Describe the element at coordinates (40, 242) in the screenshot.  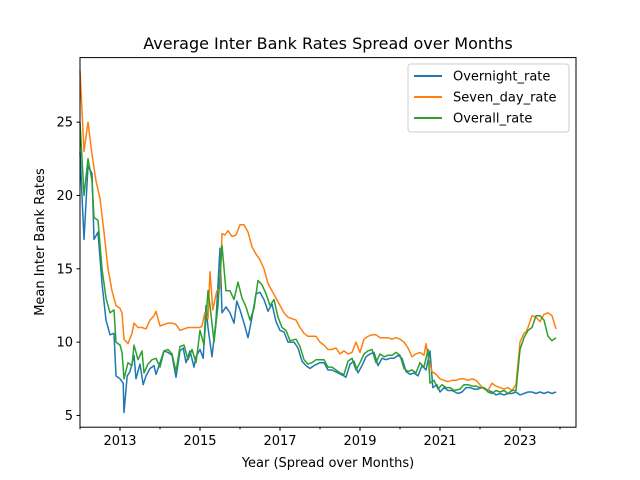
I see `y-axis-label: Mean Inter Bank Rates` at that location.